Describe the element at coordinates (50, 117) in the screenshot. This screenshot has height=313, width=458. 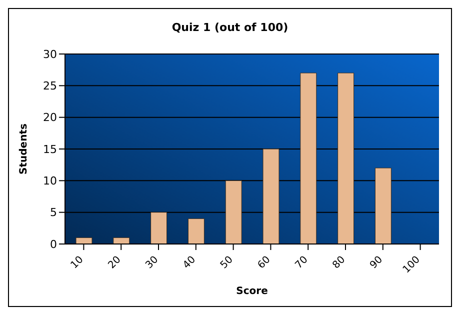
I see `y-tick-label: 20` at that location.